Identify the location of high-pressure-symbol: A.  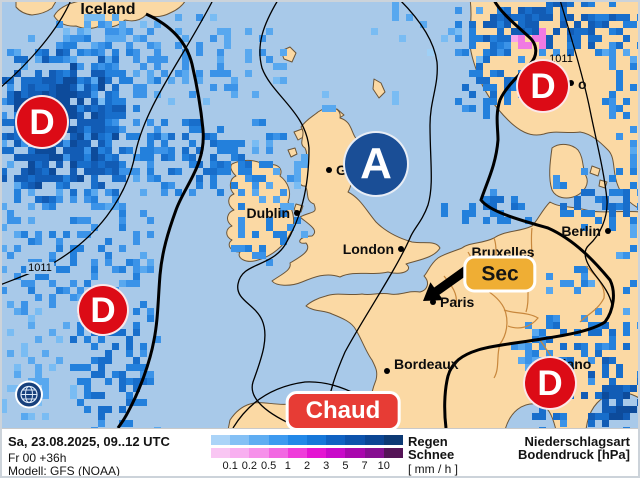
(376, 164).